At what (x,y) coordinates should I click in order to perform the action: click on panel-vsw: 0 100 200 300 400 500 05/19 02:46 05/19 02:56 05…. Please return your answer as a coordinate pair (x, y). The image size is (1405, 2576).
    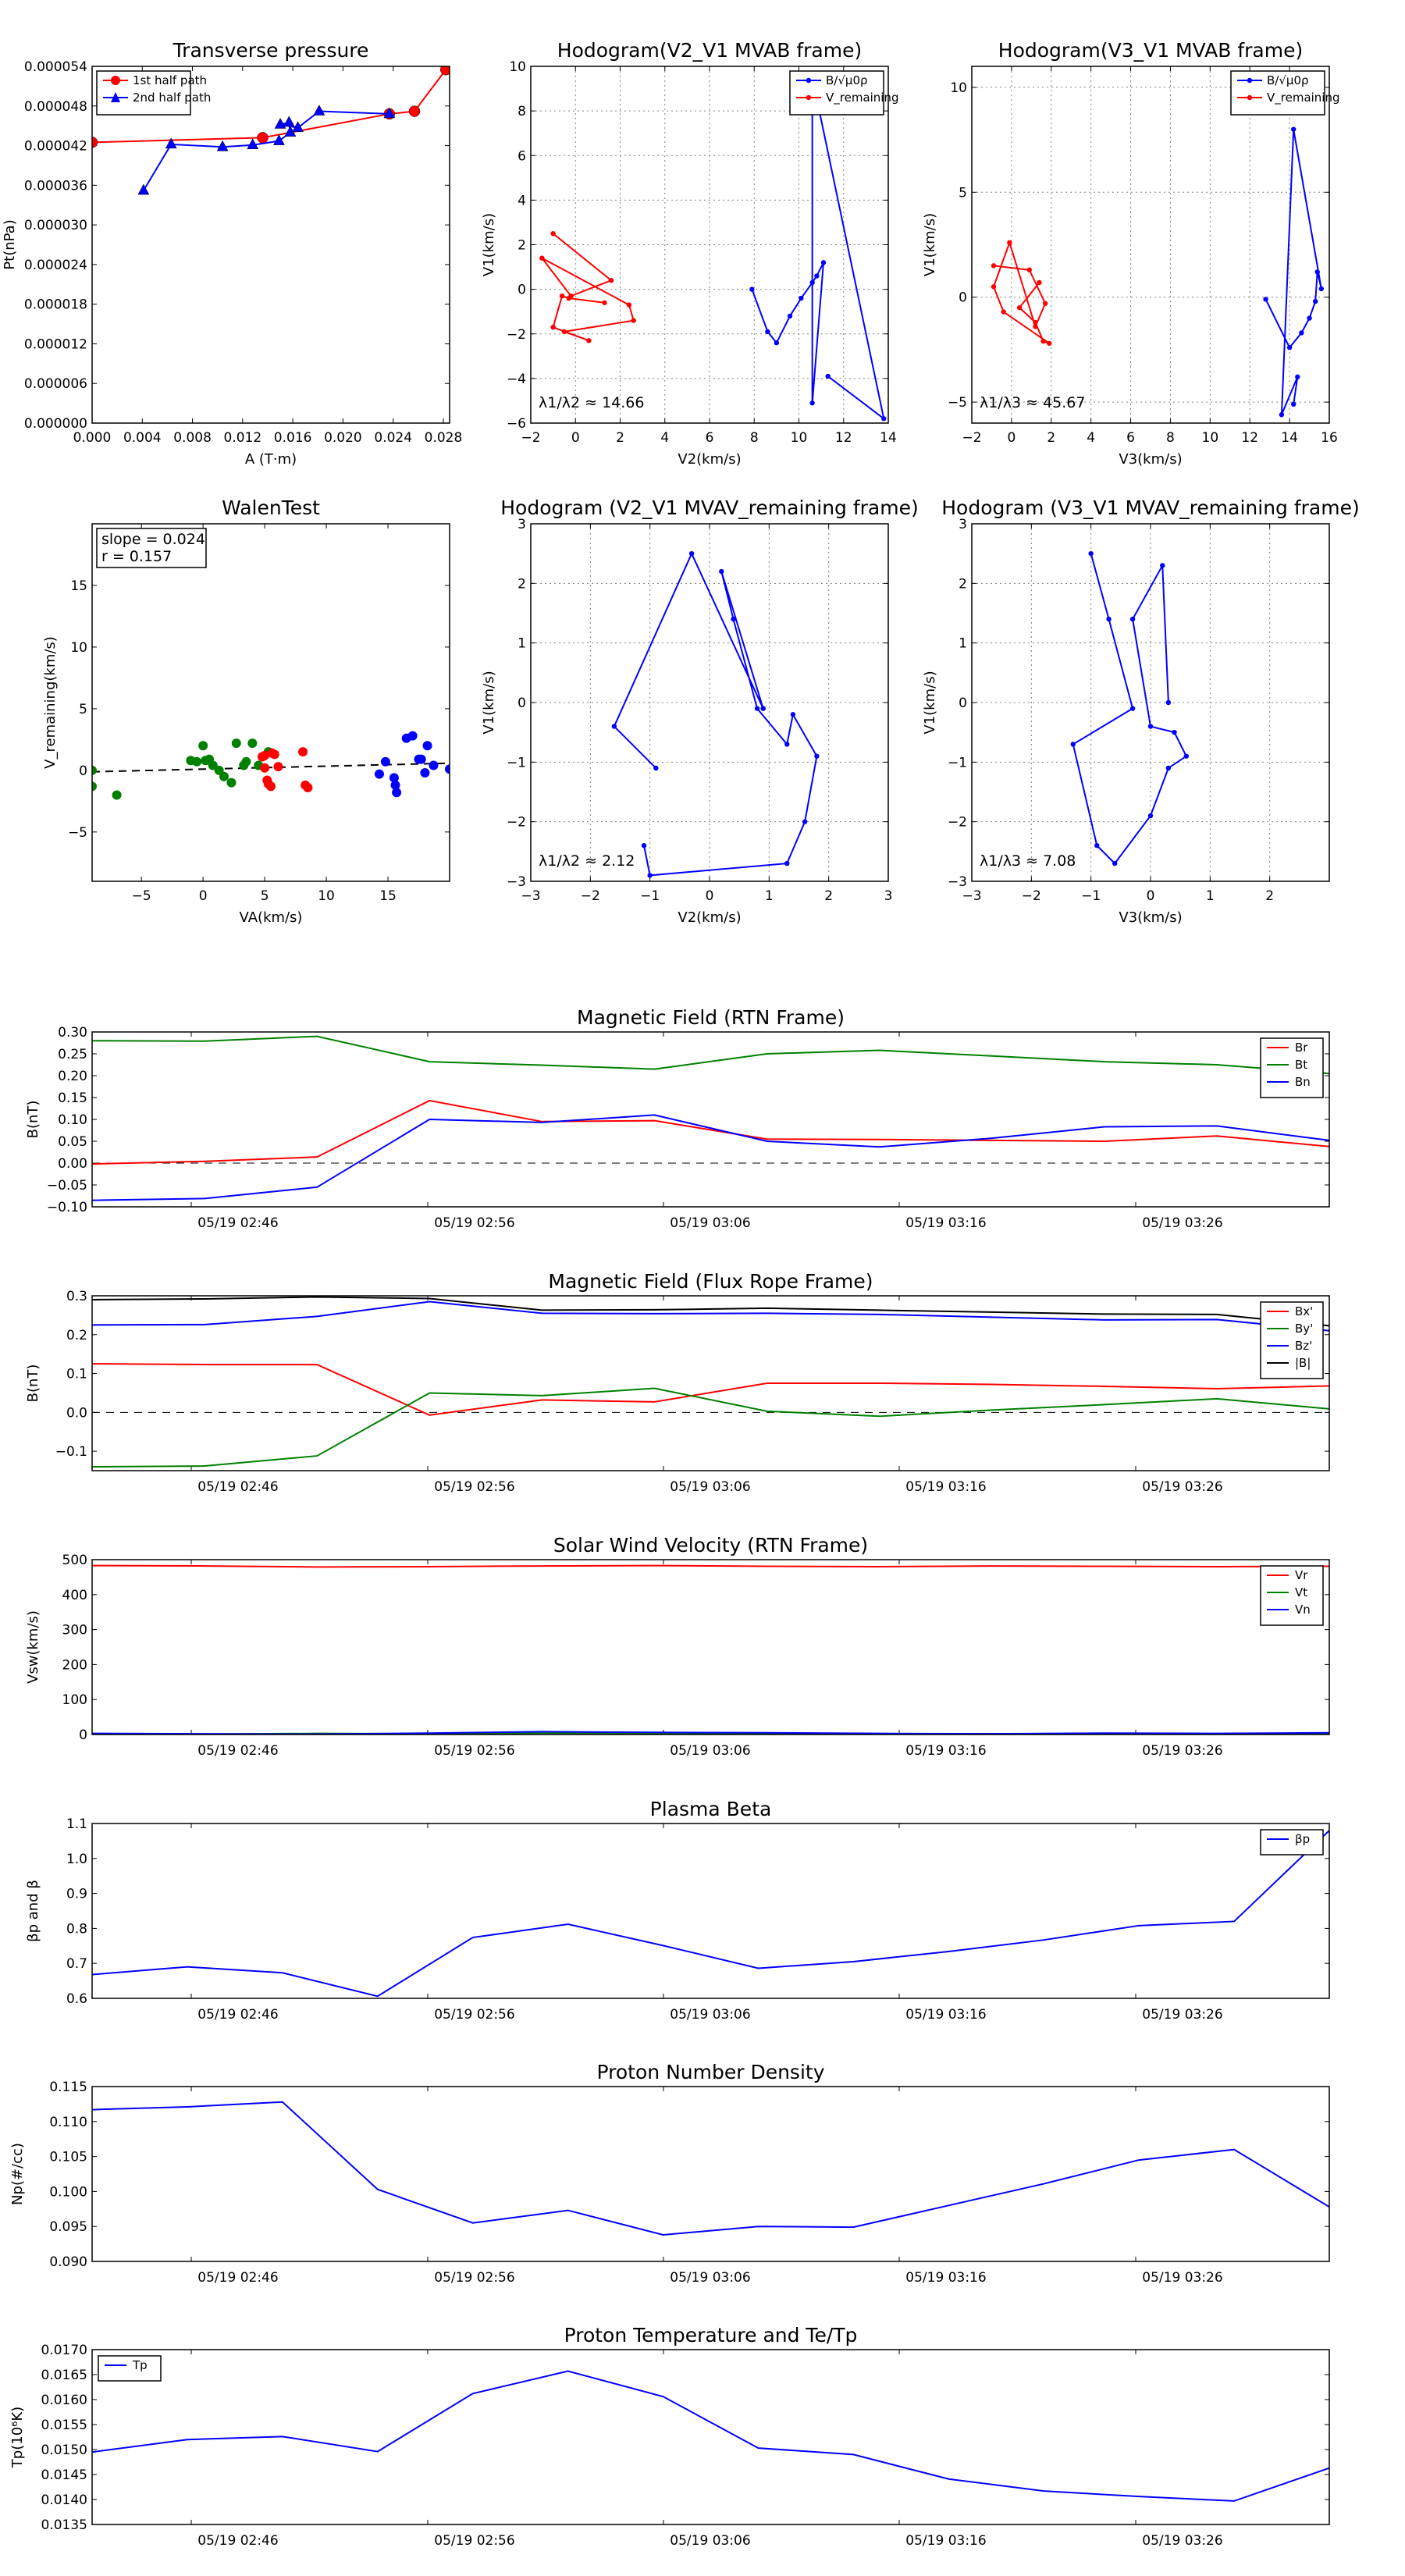
    Looking at the image, I should click on (678, 1646).